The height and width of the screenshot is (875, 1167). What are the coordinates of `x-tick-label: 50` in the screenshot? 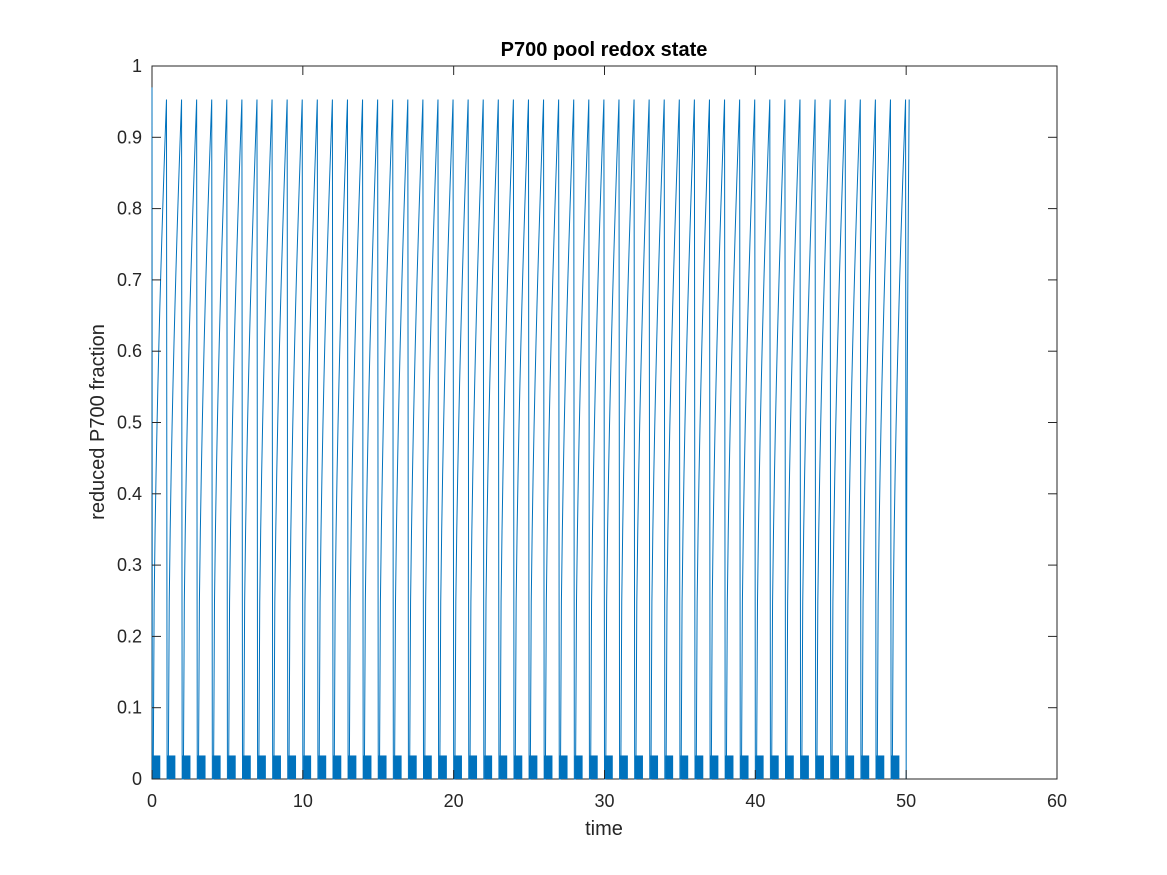 It's located at (906, 801).